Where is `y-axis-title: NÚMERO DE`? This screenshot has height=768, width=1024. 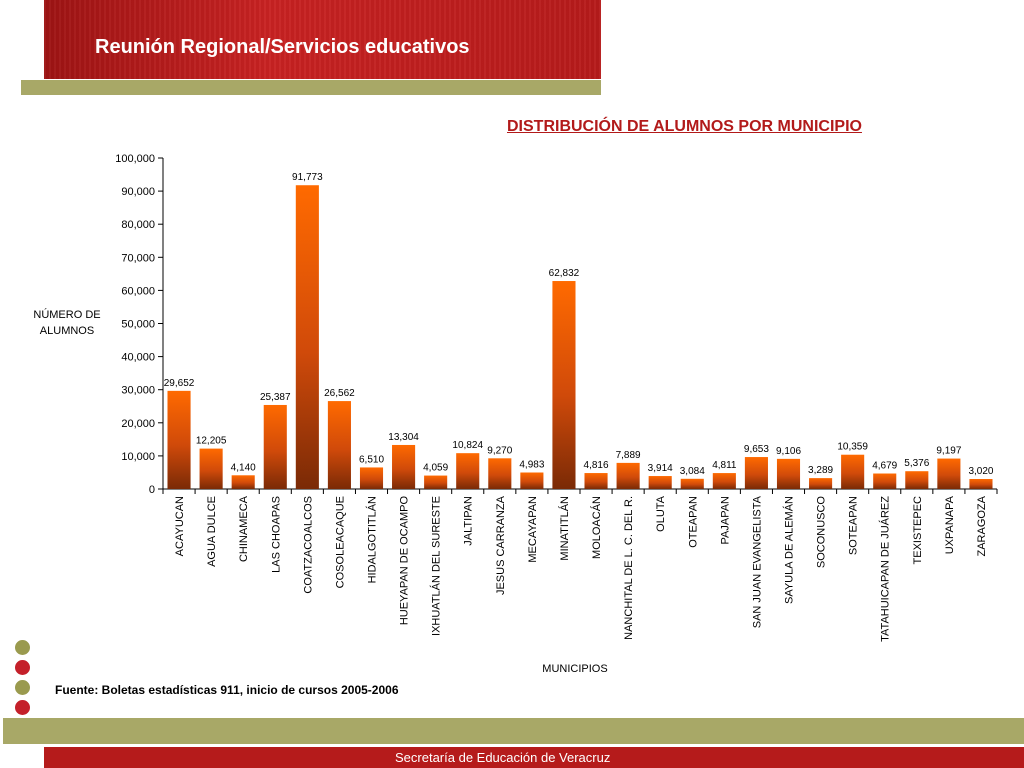
y-axis-title: NÚMERO DE is located at coordinates (66, 314).